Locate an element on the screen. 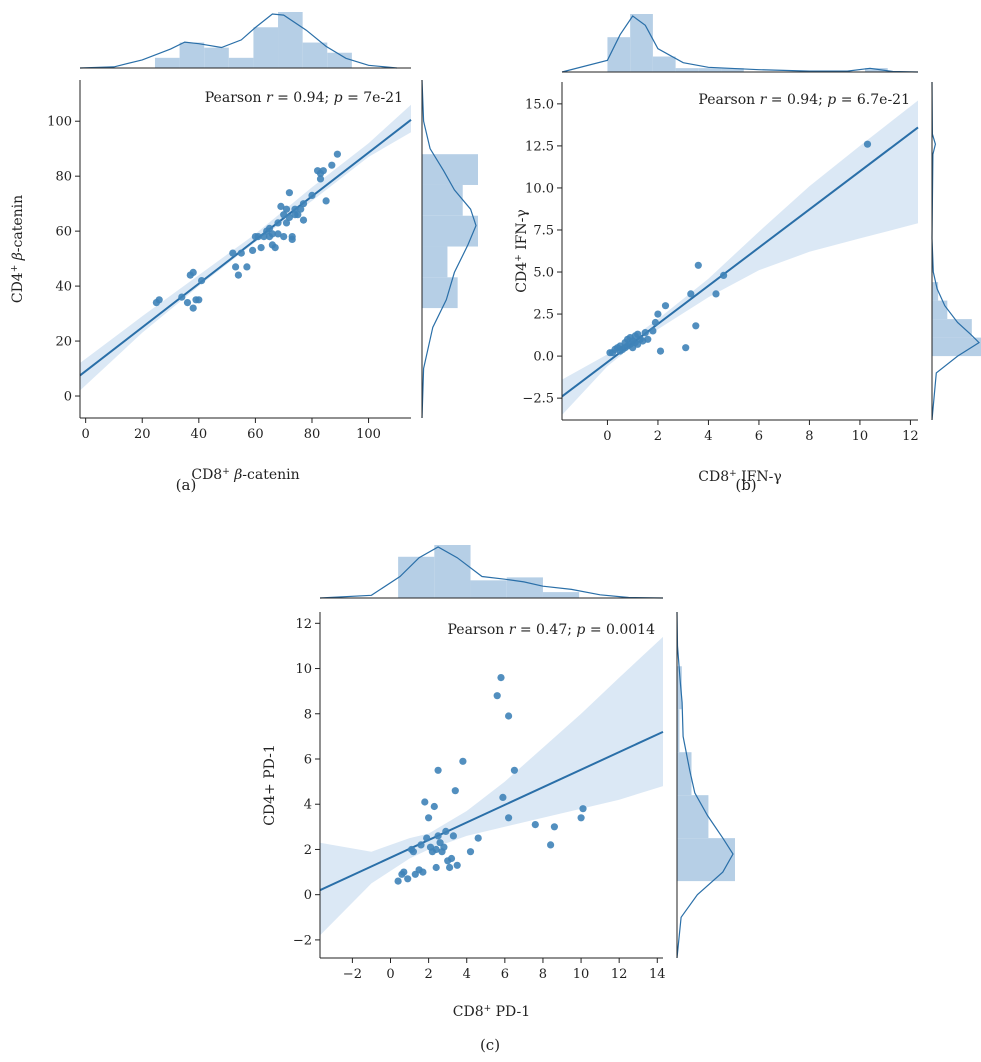 Image resolution: width=981 pixels, height=1062 pixels. annotation-p-value: = 0.0014 is located at coordinates (620, 630).